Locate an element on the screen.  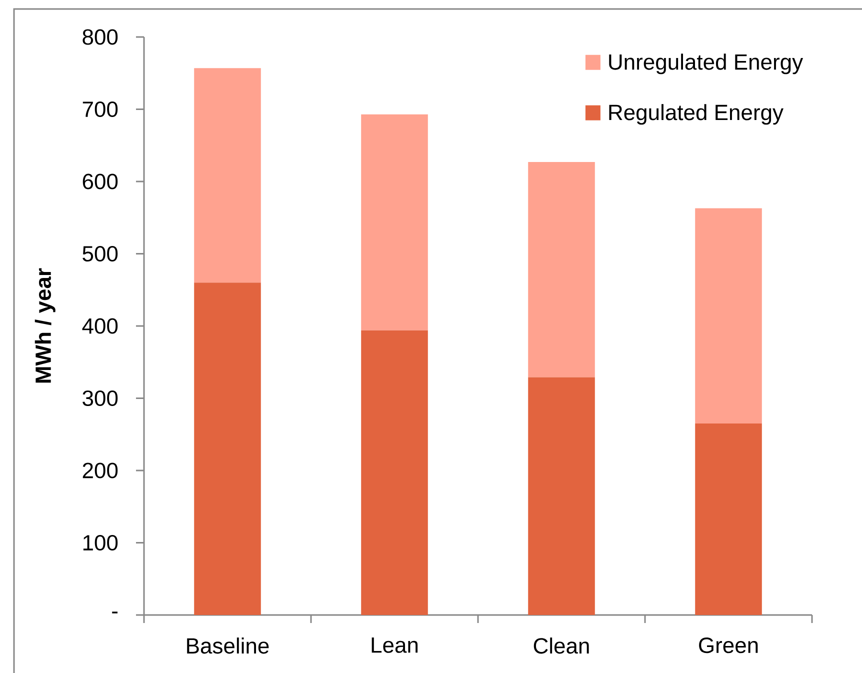
y-tick-label: 100 is located at coordinates (100, 542).